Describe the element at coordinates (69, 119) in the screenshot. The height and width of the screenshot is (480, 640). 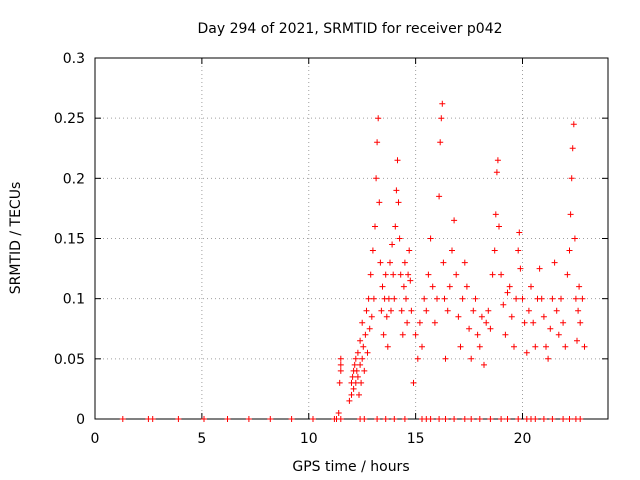
I see `y-tick-label: 0.25` at that location.